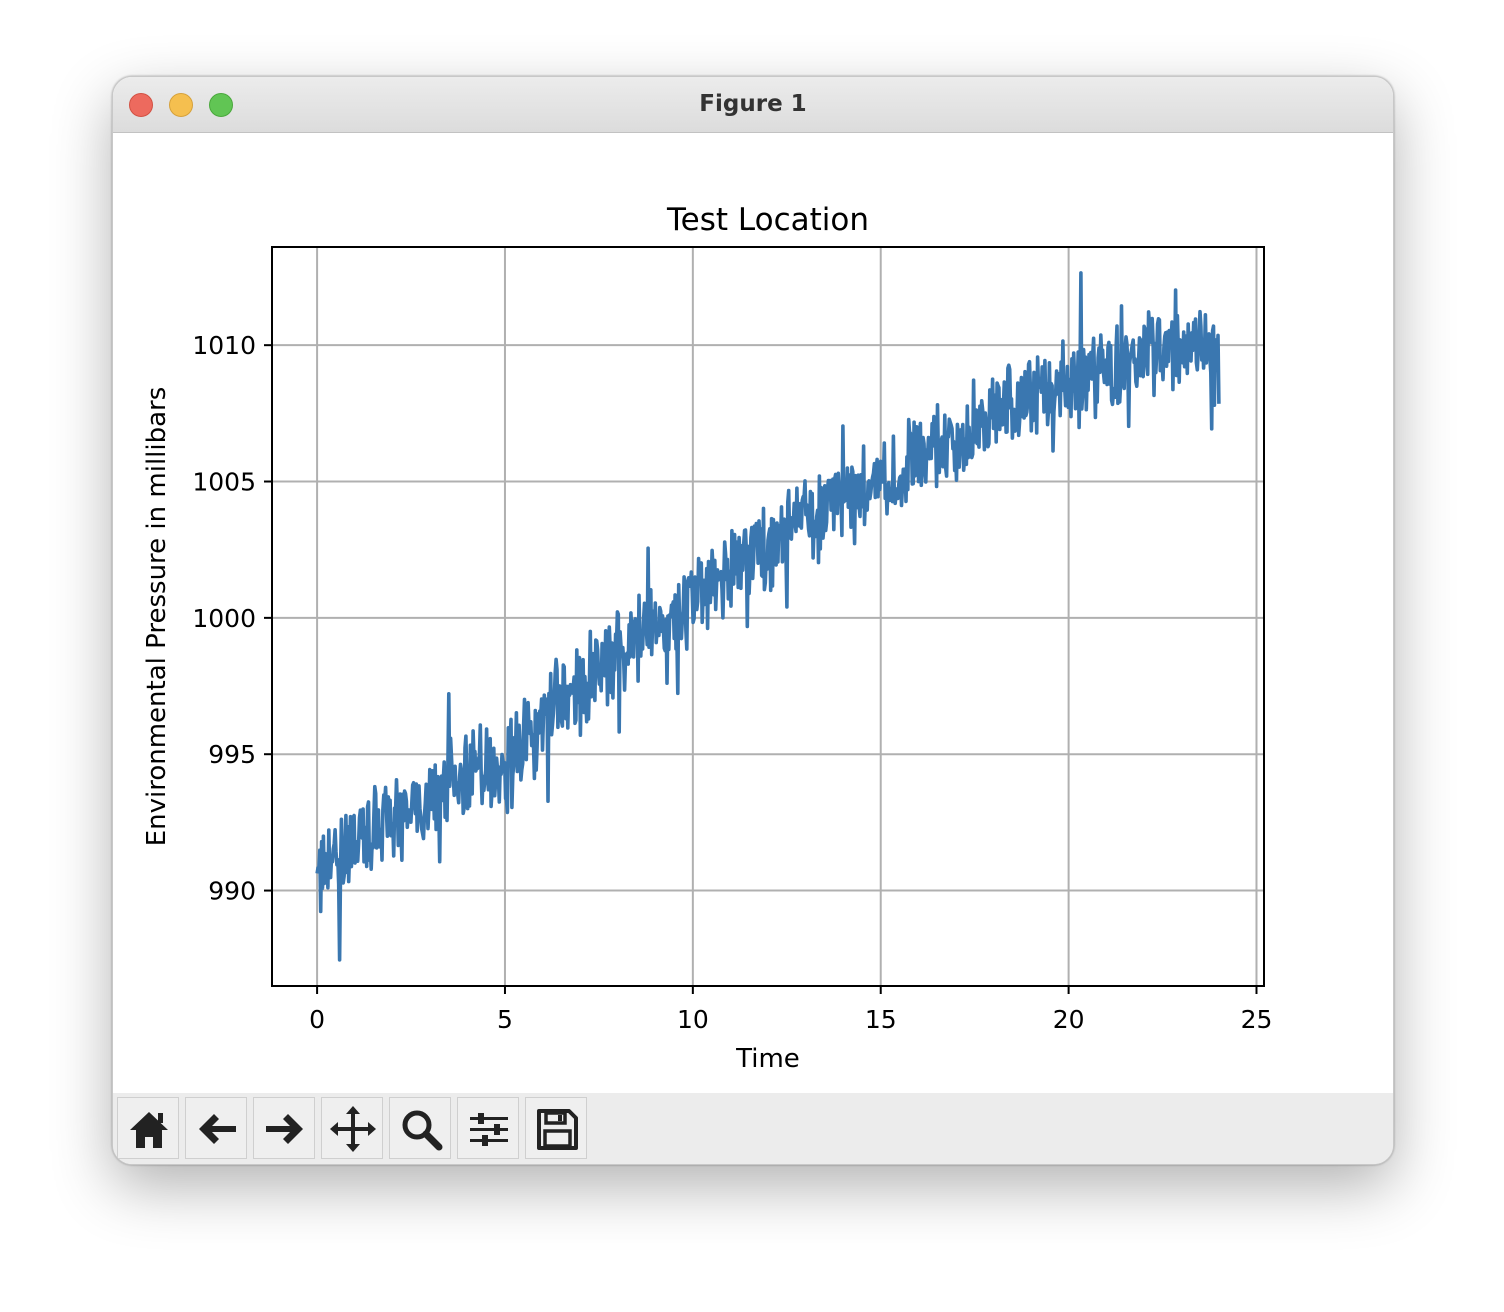  I want to click on x-tick-label: 5, so click(505, 1019).